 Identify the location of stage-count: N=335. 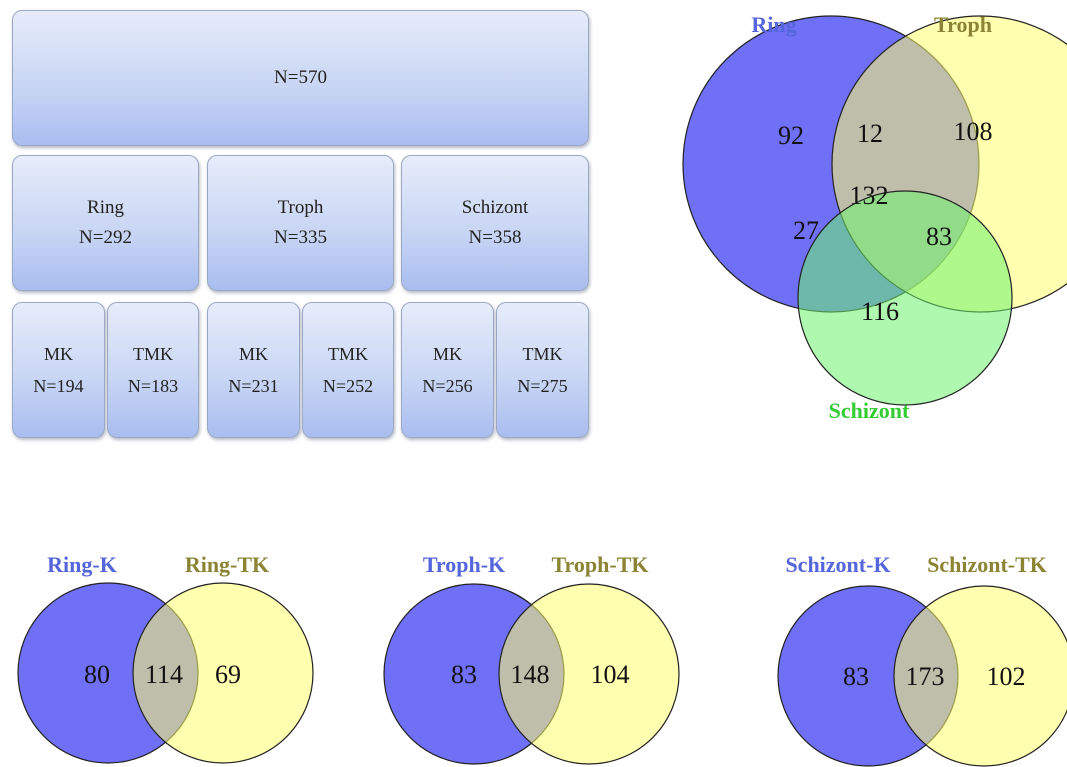
(300, 237).